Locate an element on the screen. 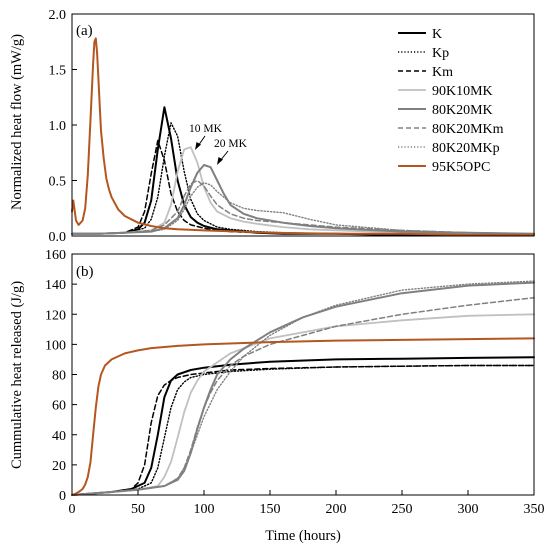 This screenshot has height=549, width=550. panel-a-label: (a) is located at coordinates (84, 31).